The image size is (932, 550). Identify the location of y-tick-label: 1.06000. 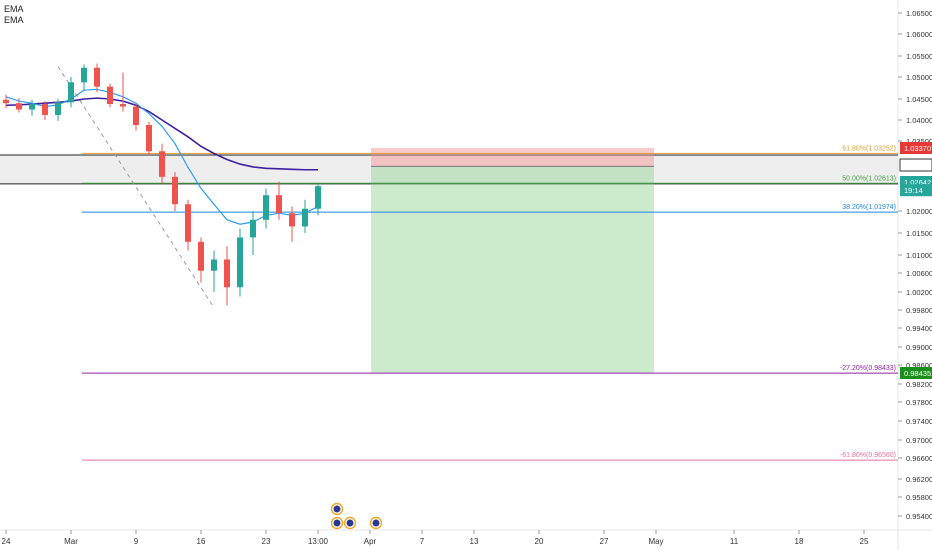
(919, 34).